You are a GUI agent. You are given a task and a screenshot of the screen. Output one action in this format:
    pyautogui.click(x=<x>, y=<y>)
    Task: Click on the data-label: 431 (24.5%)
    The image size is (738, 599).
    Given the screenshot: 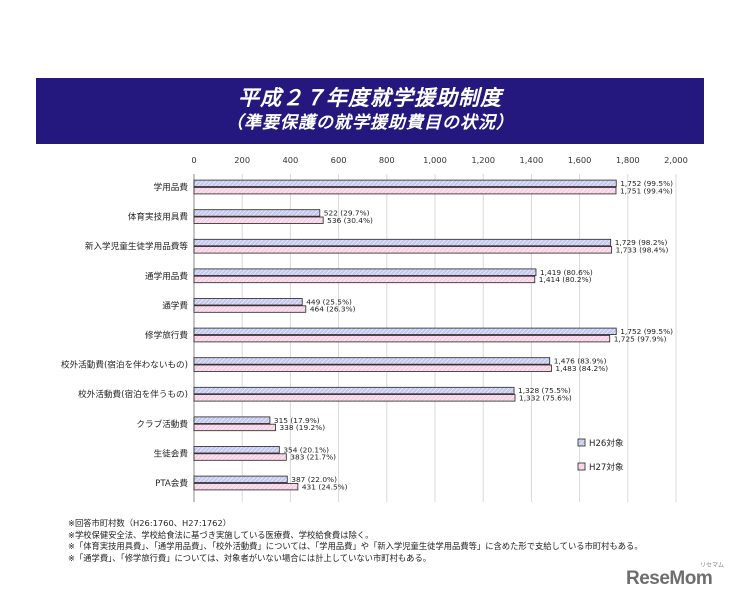 What is the action you would take?
    pyautogui.click(x=325, y=486)
    